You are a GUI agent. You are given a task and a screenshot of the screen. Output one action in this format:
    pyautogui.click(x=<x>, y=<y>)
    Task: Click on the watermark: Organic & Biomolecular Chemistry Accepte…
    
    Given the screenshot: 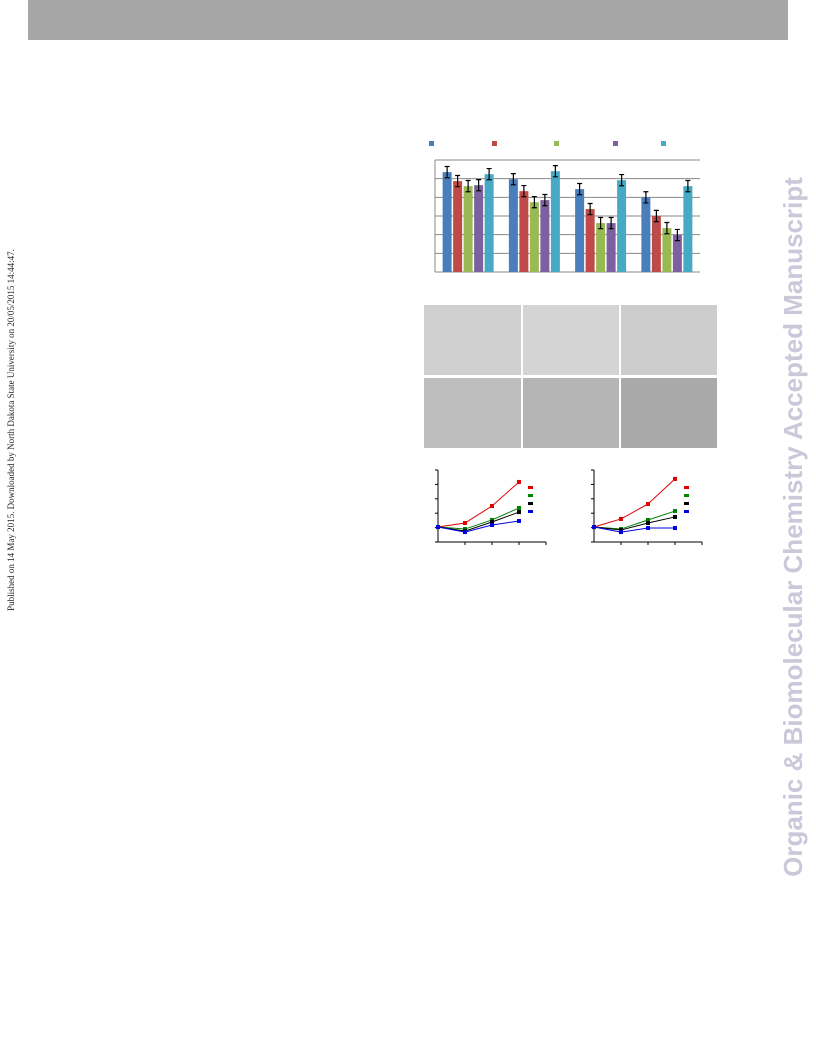 What is the action you would take?
    pyautogui.click(x=793, y=527)
    